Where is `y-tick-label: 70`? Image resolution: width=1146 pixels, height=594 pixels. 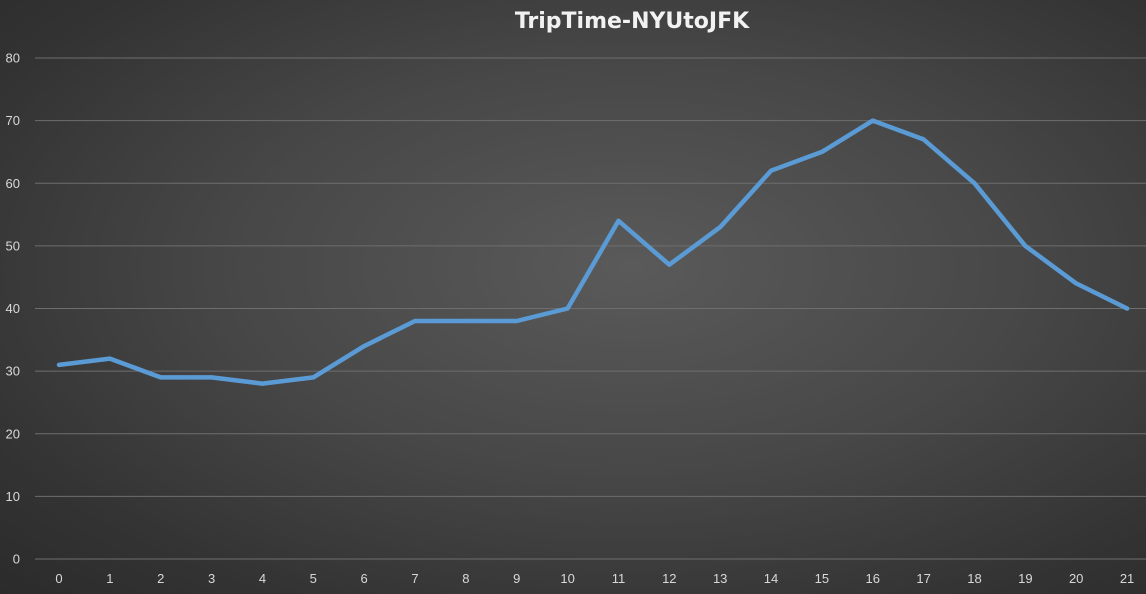 y-tick-label: 70 is located at coordinates (13, 120).